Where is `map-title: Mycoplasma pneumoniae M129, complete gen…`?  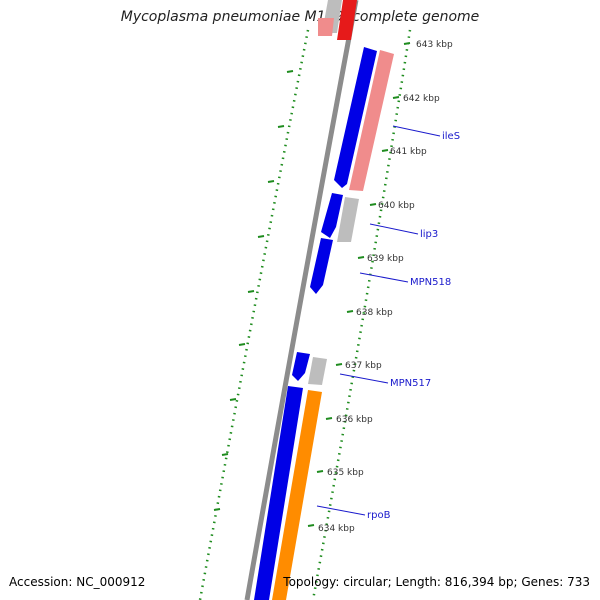 map-title: Mycoplasma pneumoniae M129, complete gen… is located at coordinates (300, 17).